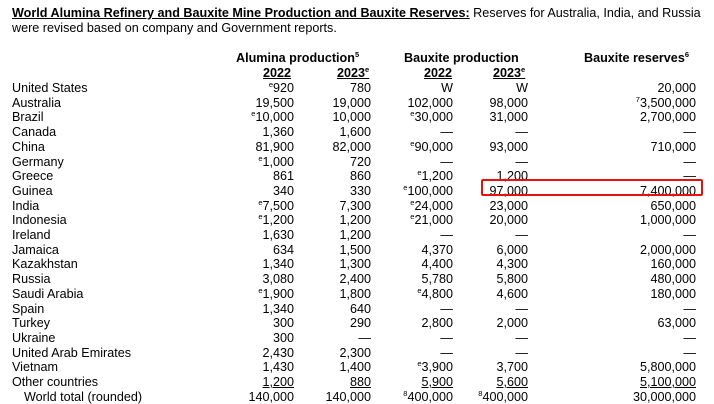 This screenshot has height=404, width=714. Describe the element at coordinates (45, 264) in the screenshot. I see `country-name: Kazakhstan` at that location.